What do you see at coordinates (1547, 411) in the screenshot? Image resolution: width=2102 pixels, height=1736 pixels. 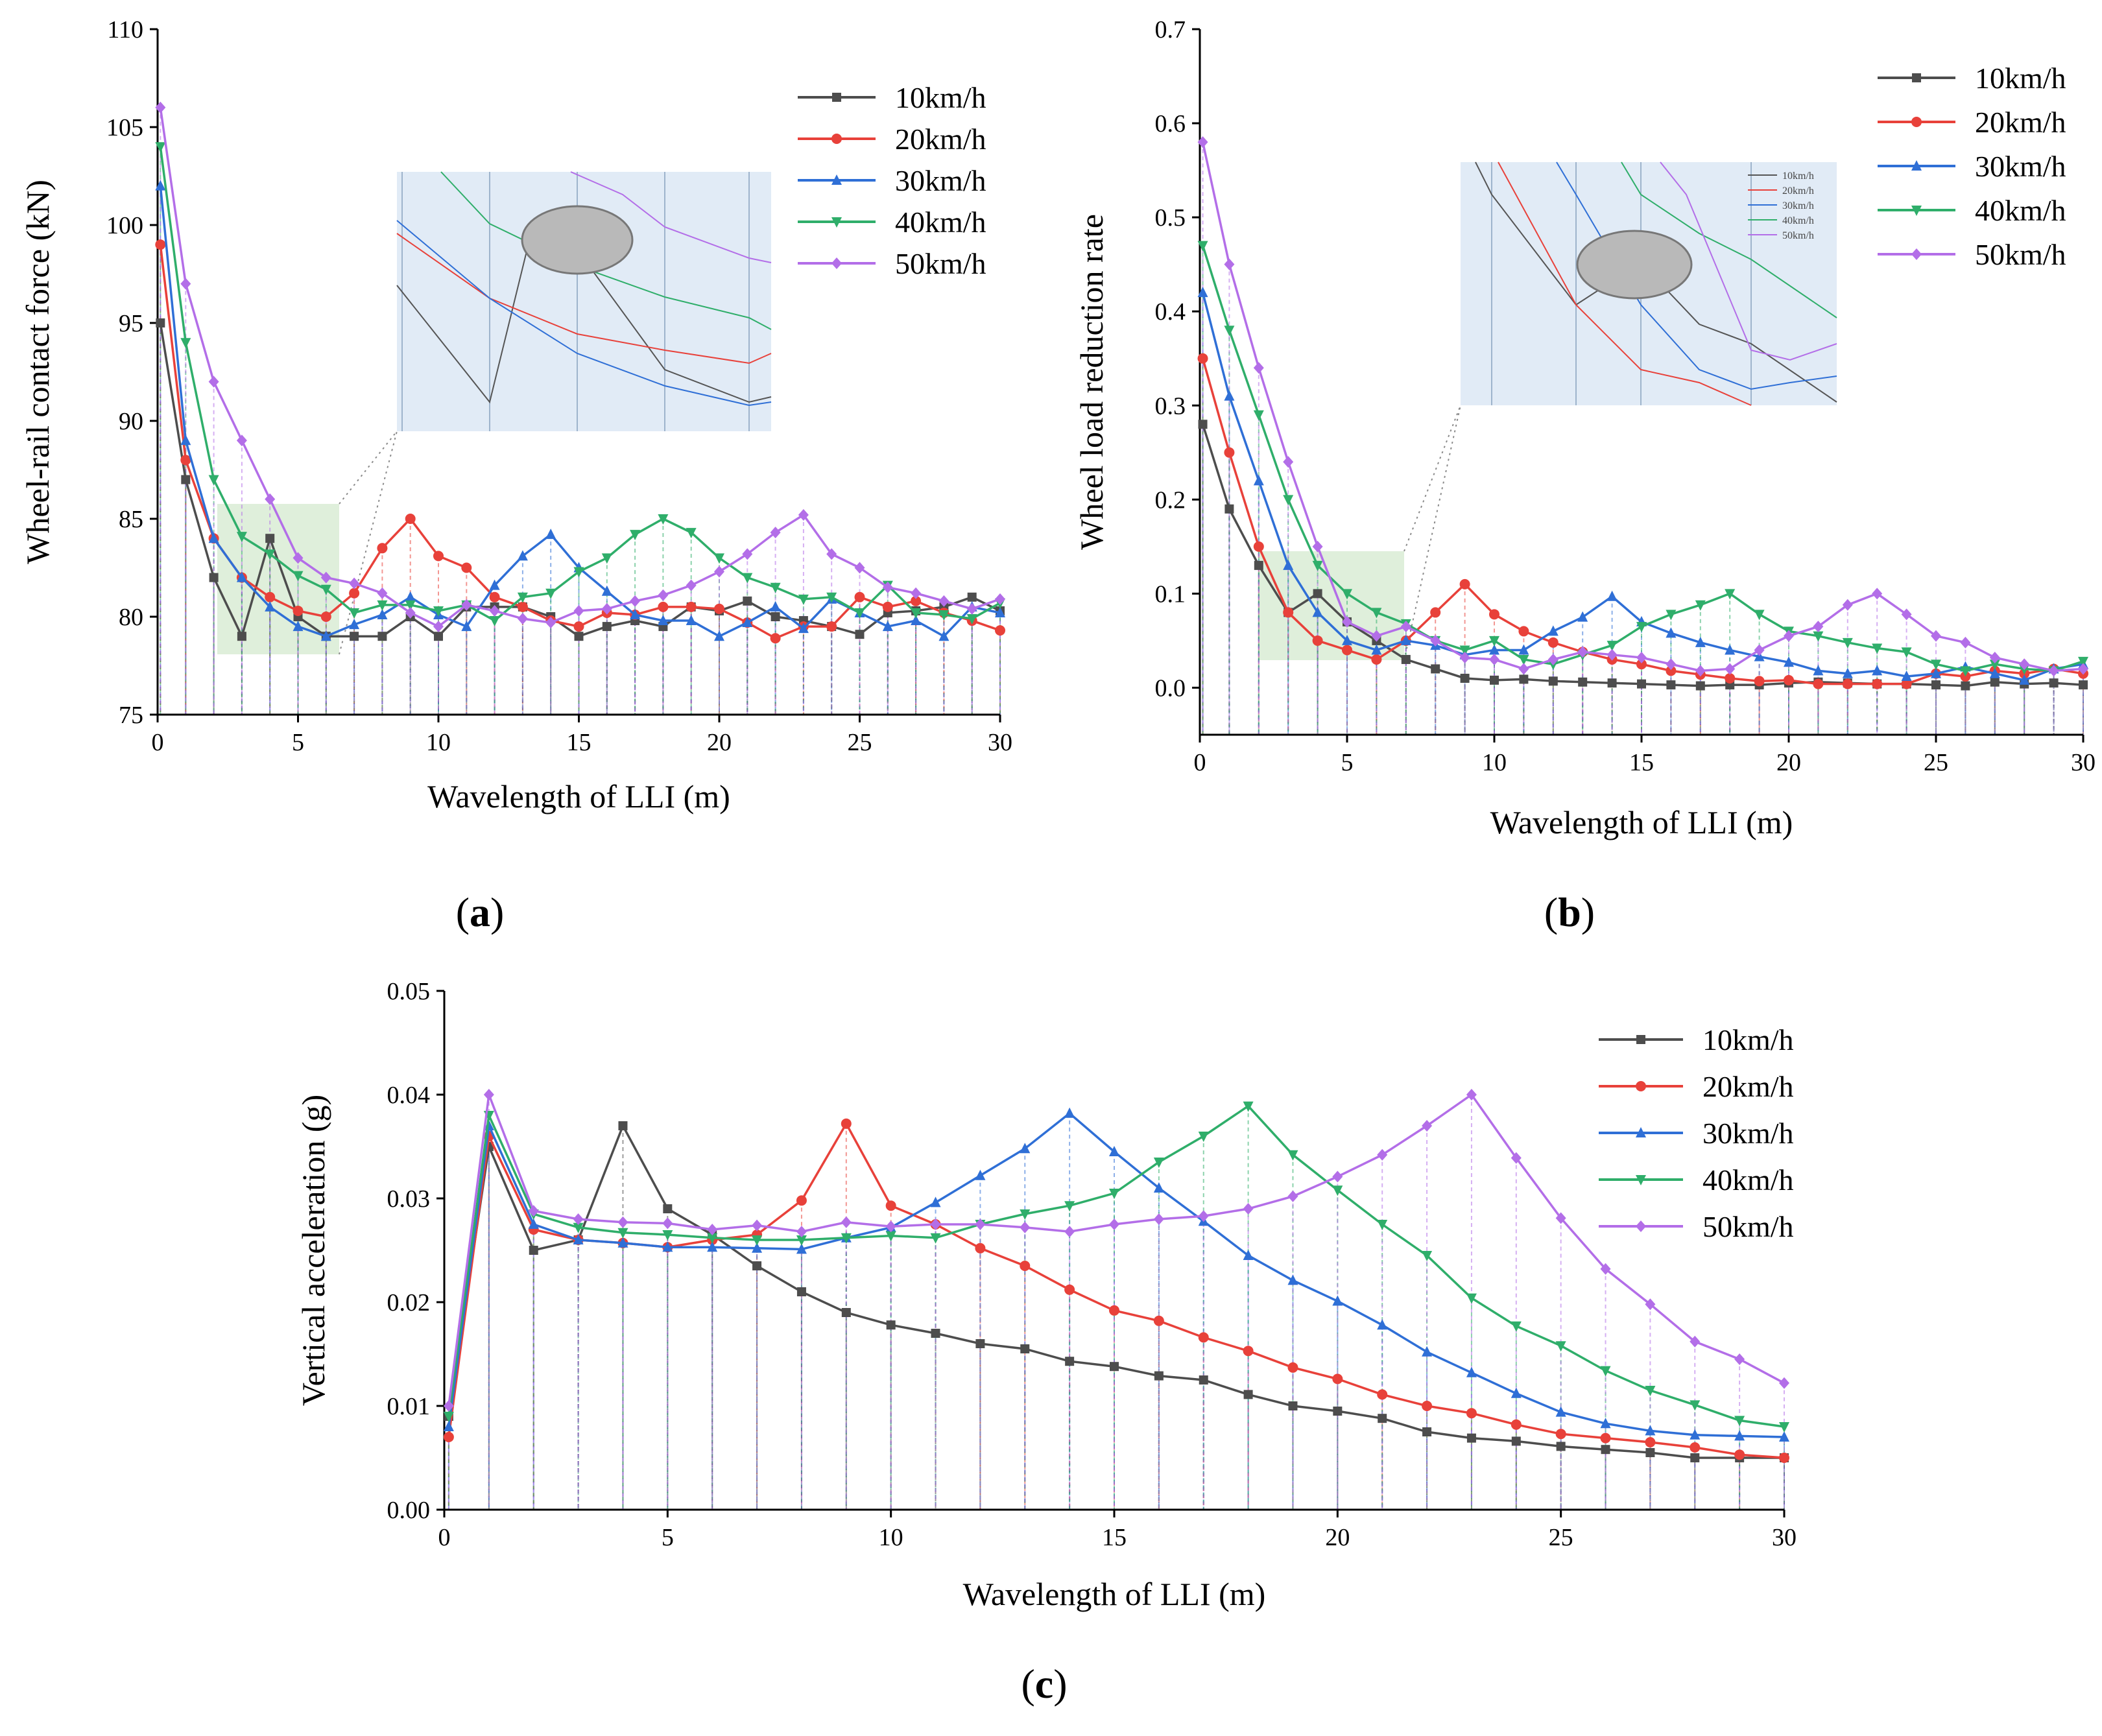 I see `panel-b-background-decoration: 10km/h 20km/h 30km/h 40km/h 50km/h` at bounding box center [1547, 411].